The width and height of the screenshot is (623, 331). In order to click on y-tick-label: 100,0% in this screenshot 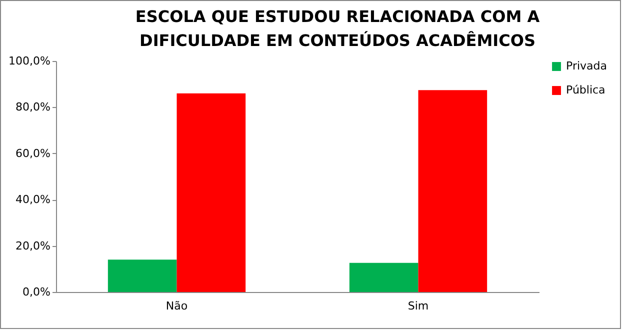, I will do `click(29, 61)`.